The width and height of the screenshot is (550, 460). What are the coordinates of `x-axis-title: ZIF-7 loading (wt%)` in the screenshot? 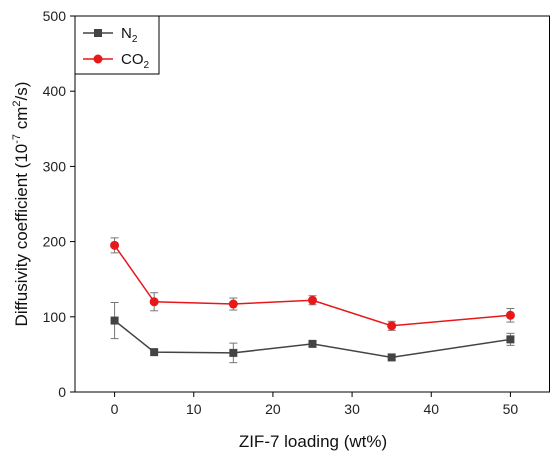 It's located at (313, 441).